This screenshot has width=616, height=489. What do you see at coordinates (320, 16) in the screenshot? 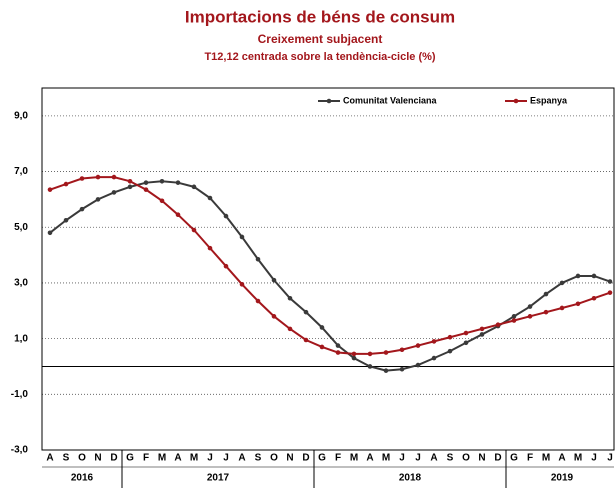
I see `chart-title: Importacions de béns de consum` at bounding box center [320, 16].